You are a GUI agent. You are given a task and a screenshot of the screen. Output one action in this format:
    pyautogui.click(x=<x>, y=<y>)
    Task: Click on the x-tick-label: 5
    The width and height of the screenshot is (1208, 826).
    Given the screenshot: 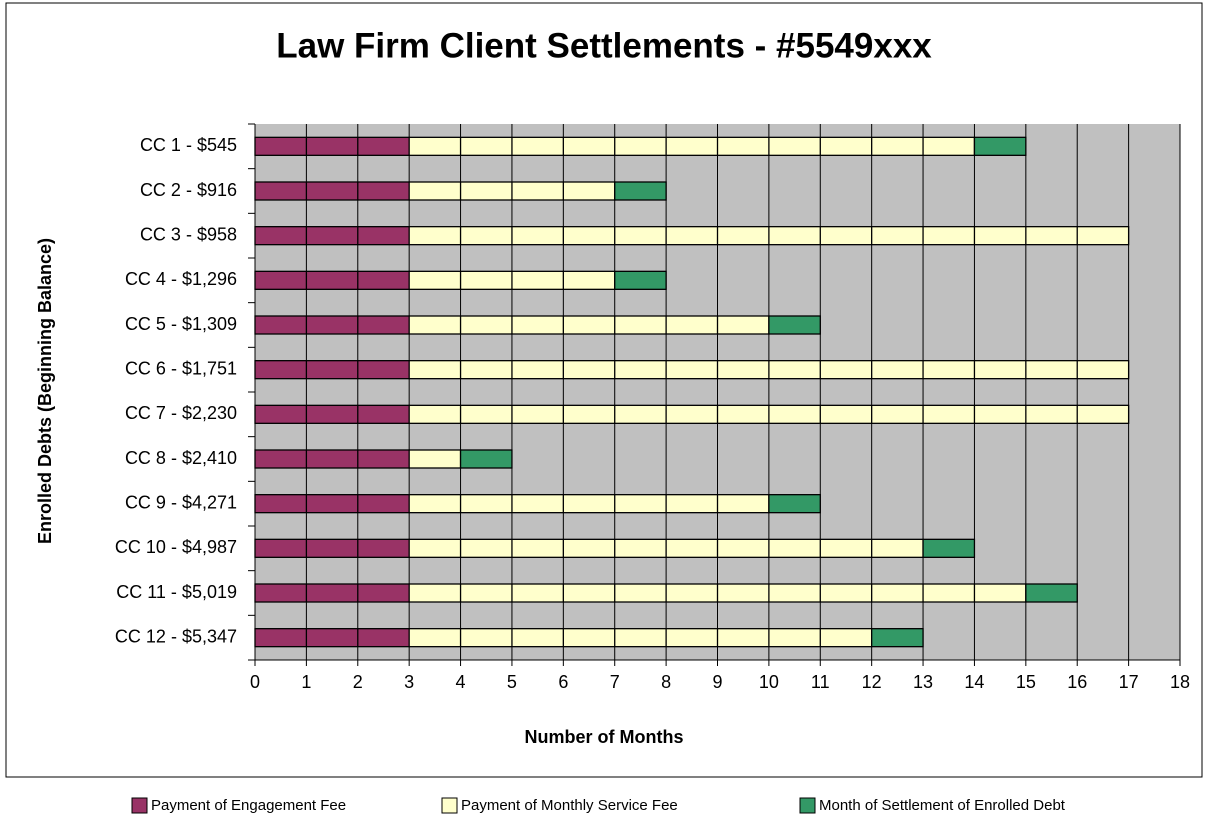 What is the action you would take?
    pyautogui.click(x=512, y=682)
    